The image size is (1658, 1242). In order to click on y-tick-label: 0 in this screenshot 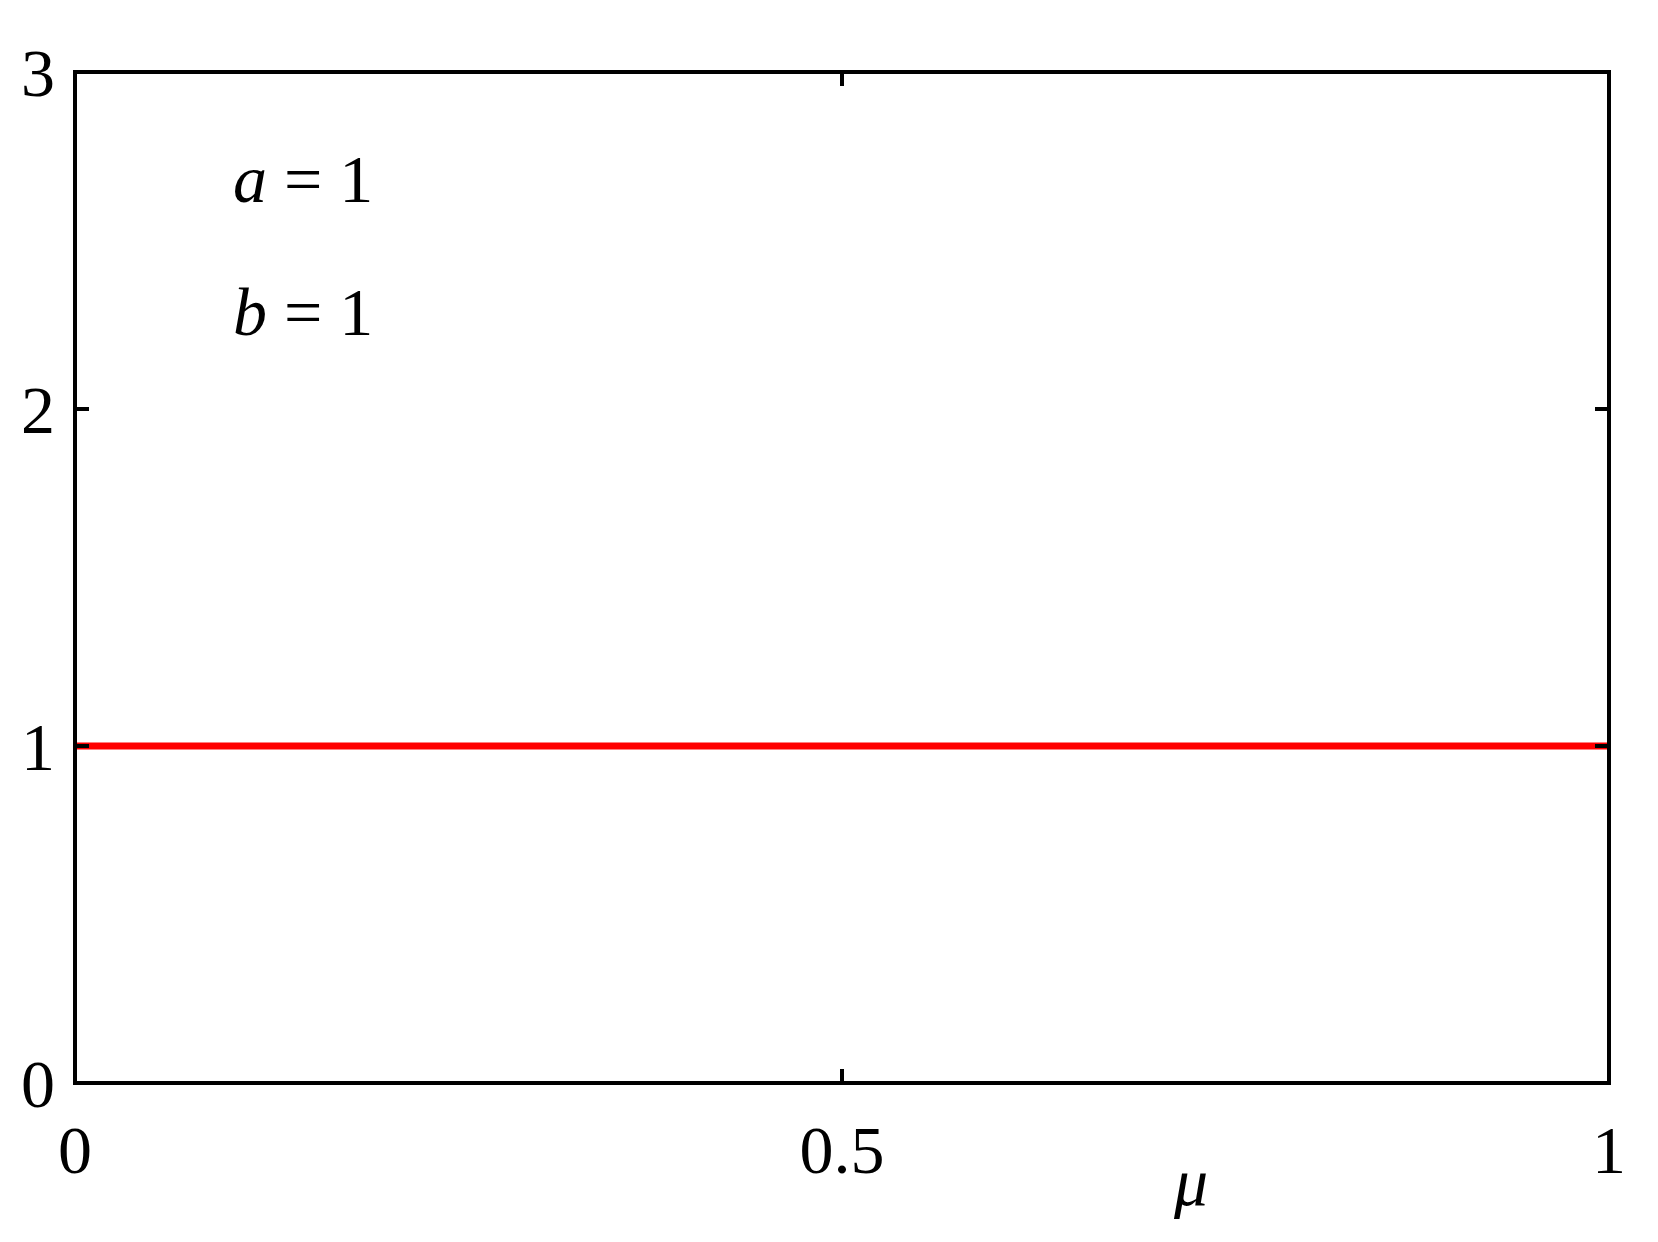, I will do `click(38, 1084)`.